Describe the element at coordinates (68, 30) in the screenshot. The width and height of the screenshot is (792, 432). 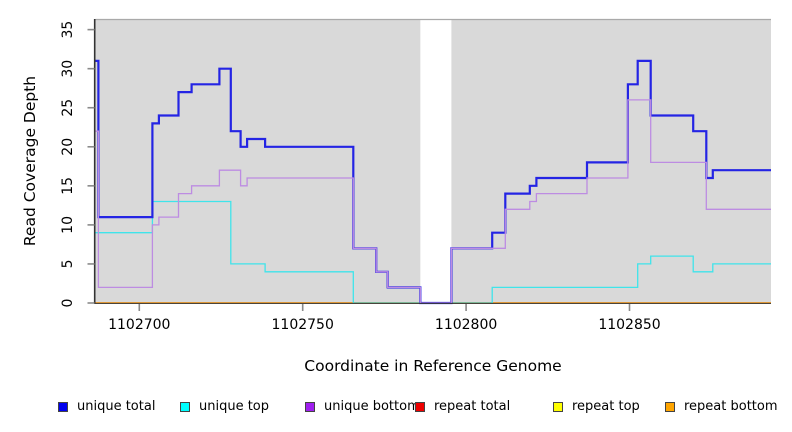
I see `y-tick-label: 35` at that location.